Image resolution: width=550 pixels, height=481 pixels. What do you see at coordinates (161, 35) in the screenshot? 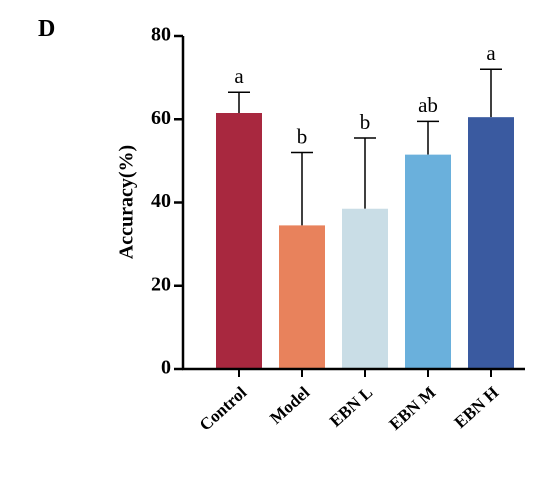
I see `y-tick-label: 80` at bounding box center [161, 35].